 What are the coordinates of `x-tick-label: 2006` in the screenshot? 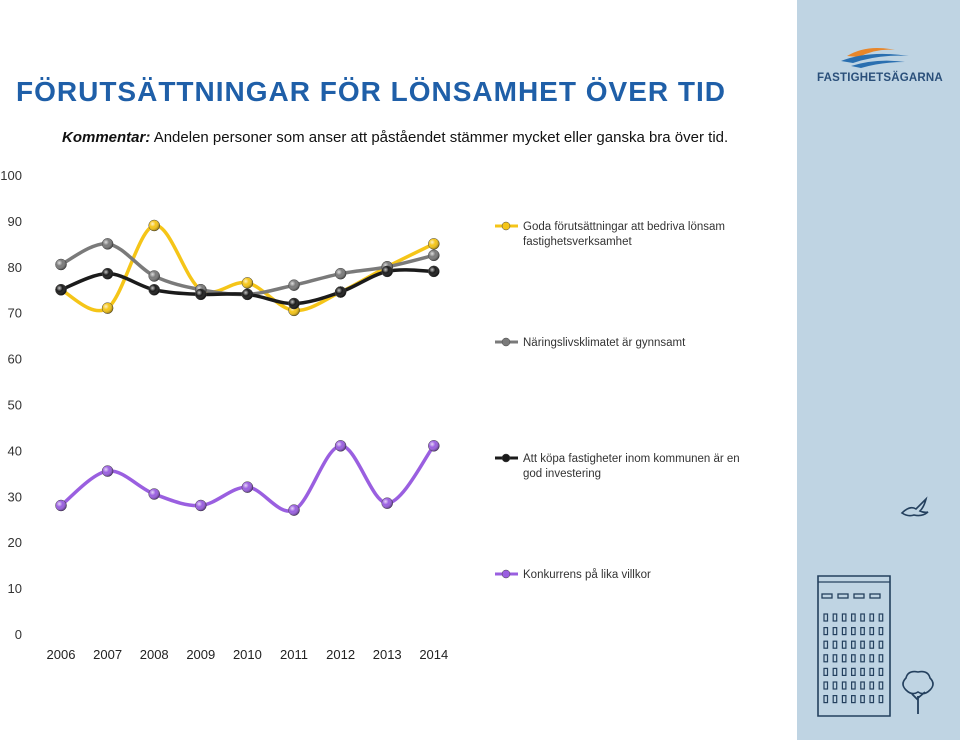 It's located at (61, 654).